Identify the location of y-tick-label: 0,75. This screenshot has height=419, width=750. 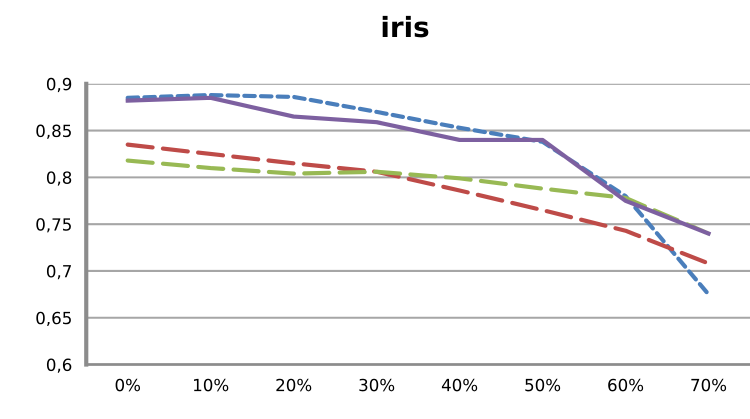
(53, 225).